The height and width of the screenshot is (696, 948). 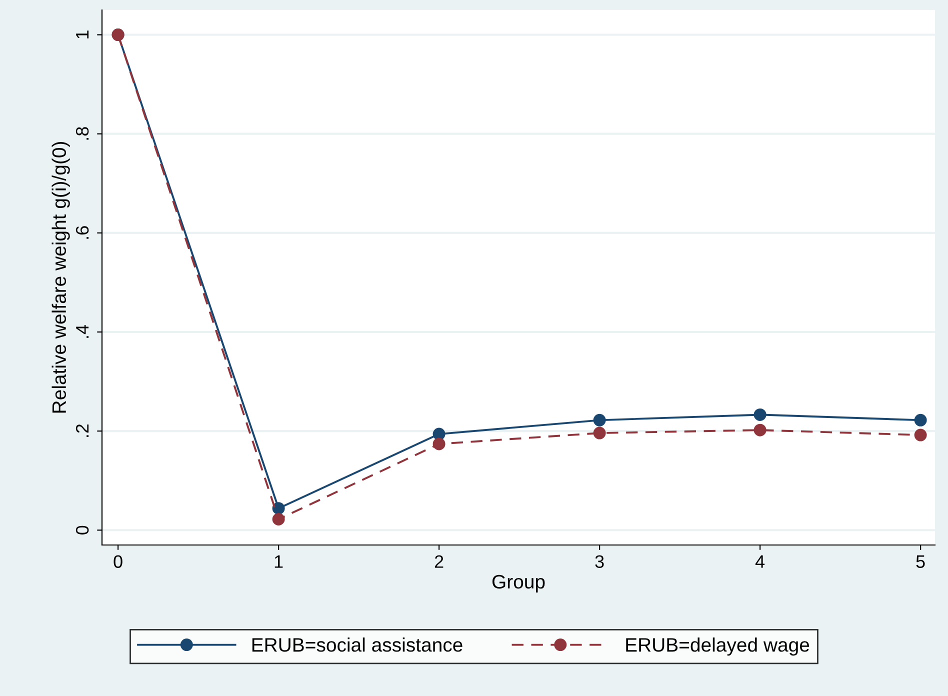 I want to click on y-tick-label: .6, so click(x=82, y=232).